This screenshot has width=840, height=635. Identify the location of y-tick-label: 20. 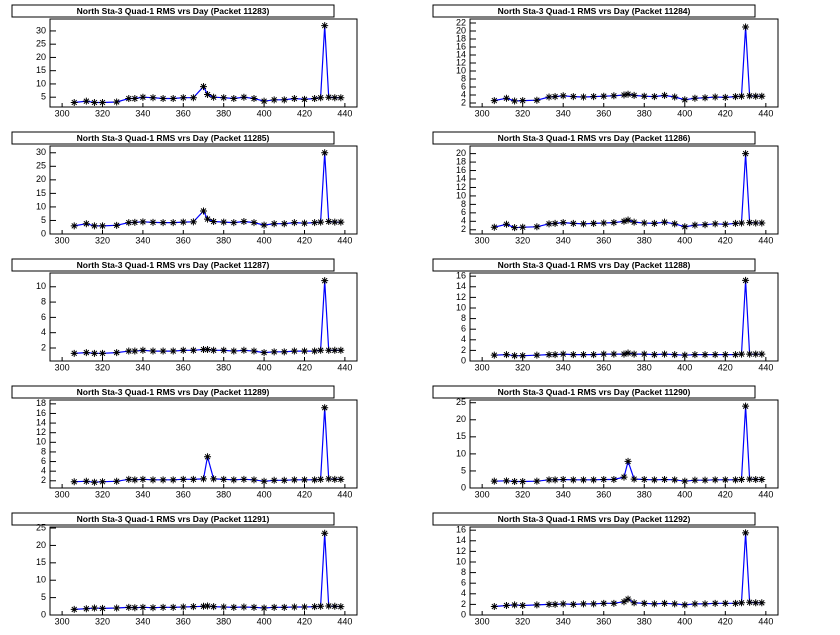
(461, 419).